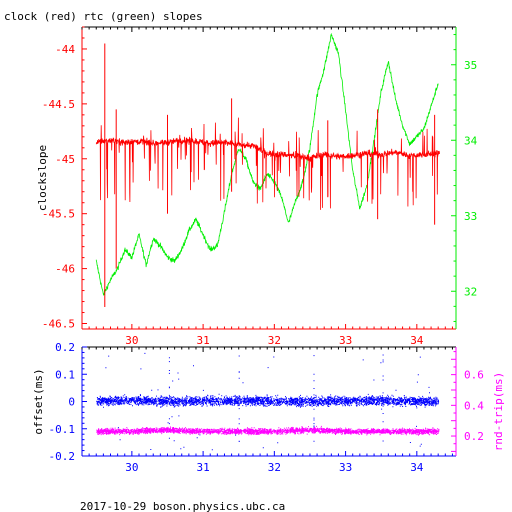 The height and width of the screenshot is (512, 512). Describe the element at coordinates (474, 405) in the screenshot. I see `right-tick-label: 0.4` at that location.